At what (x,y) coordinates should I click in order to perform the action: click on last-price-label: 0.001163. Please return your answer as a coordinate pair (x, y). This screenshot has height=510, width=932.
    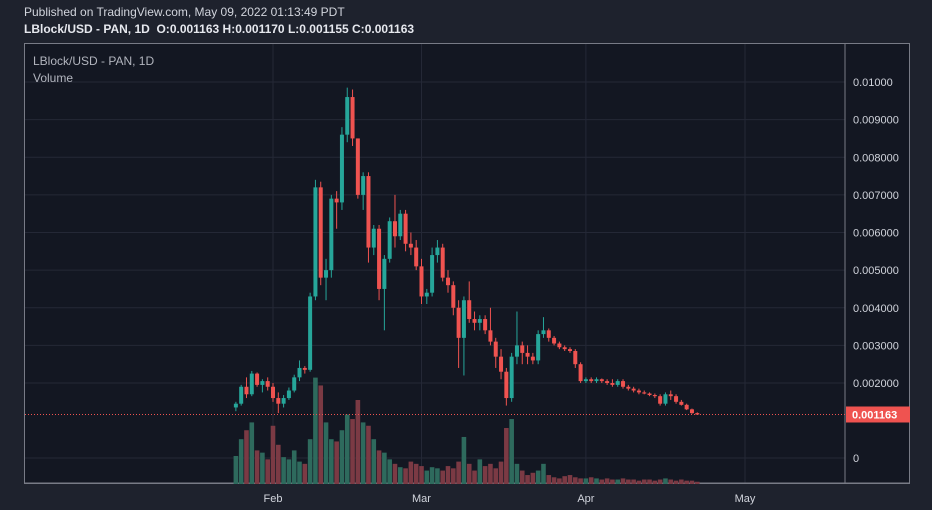
    Looking at the image, I should click on (874, 415).